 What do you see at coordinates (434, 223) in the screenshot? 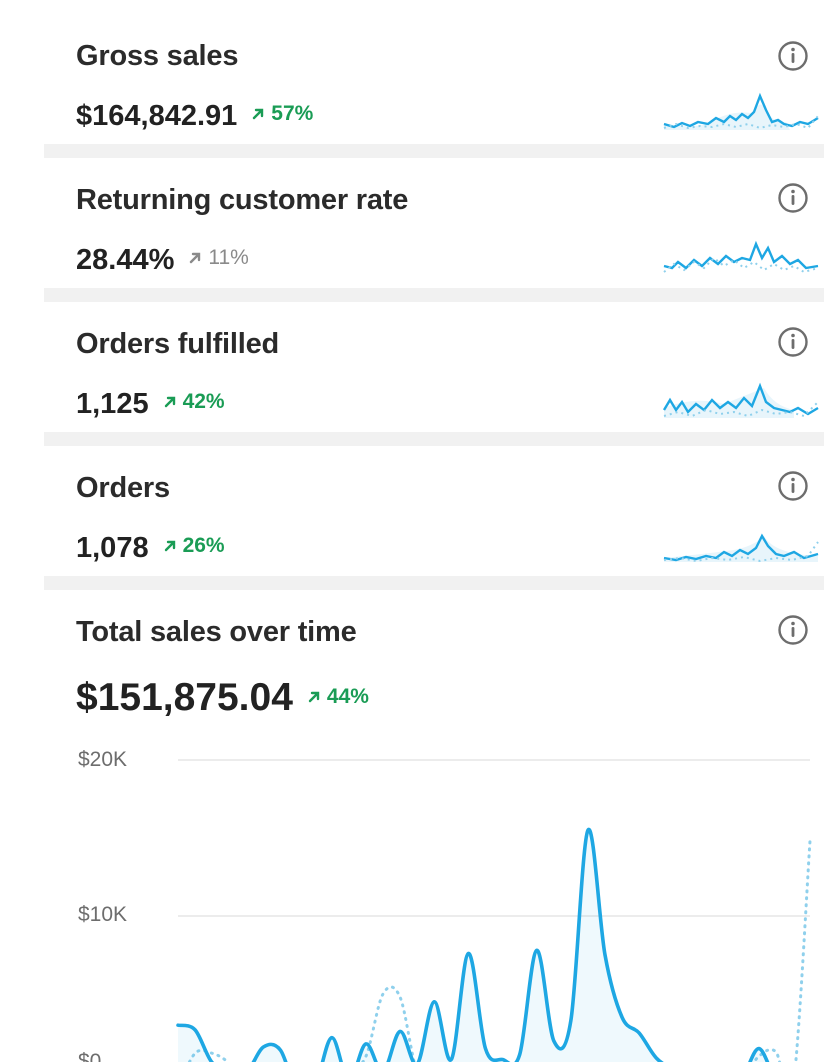
I see `metric-card-returning-customer-rate: Returning customer rate 28.44% 11%` at bounding box center [434, 223].